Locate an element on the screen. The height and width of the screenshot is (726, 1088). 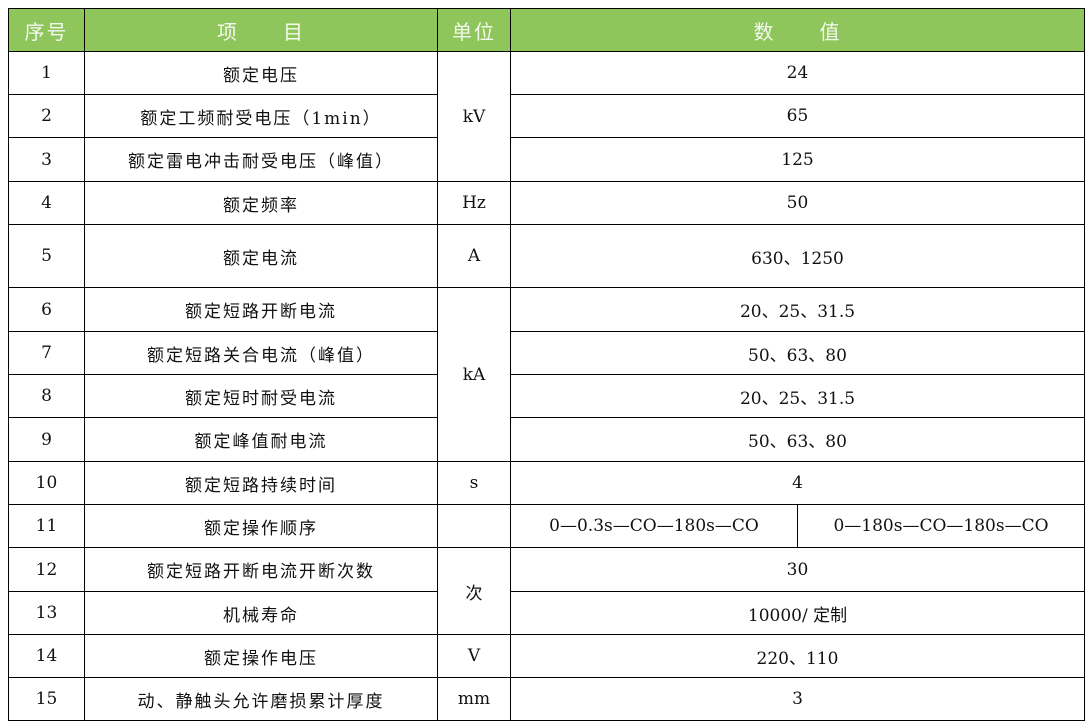
table-row: 3 额定雷电冲击耐受电压（峰值） 125 is located at coordinates (546, 159).